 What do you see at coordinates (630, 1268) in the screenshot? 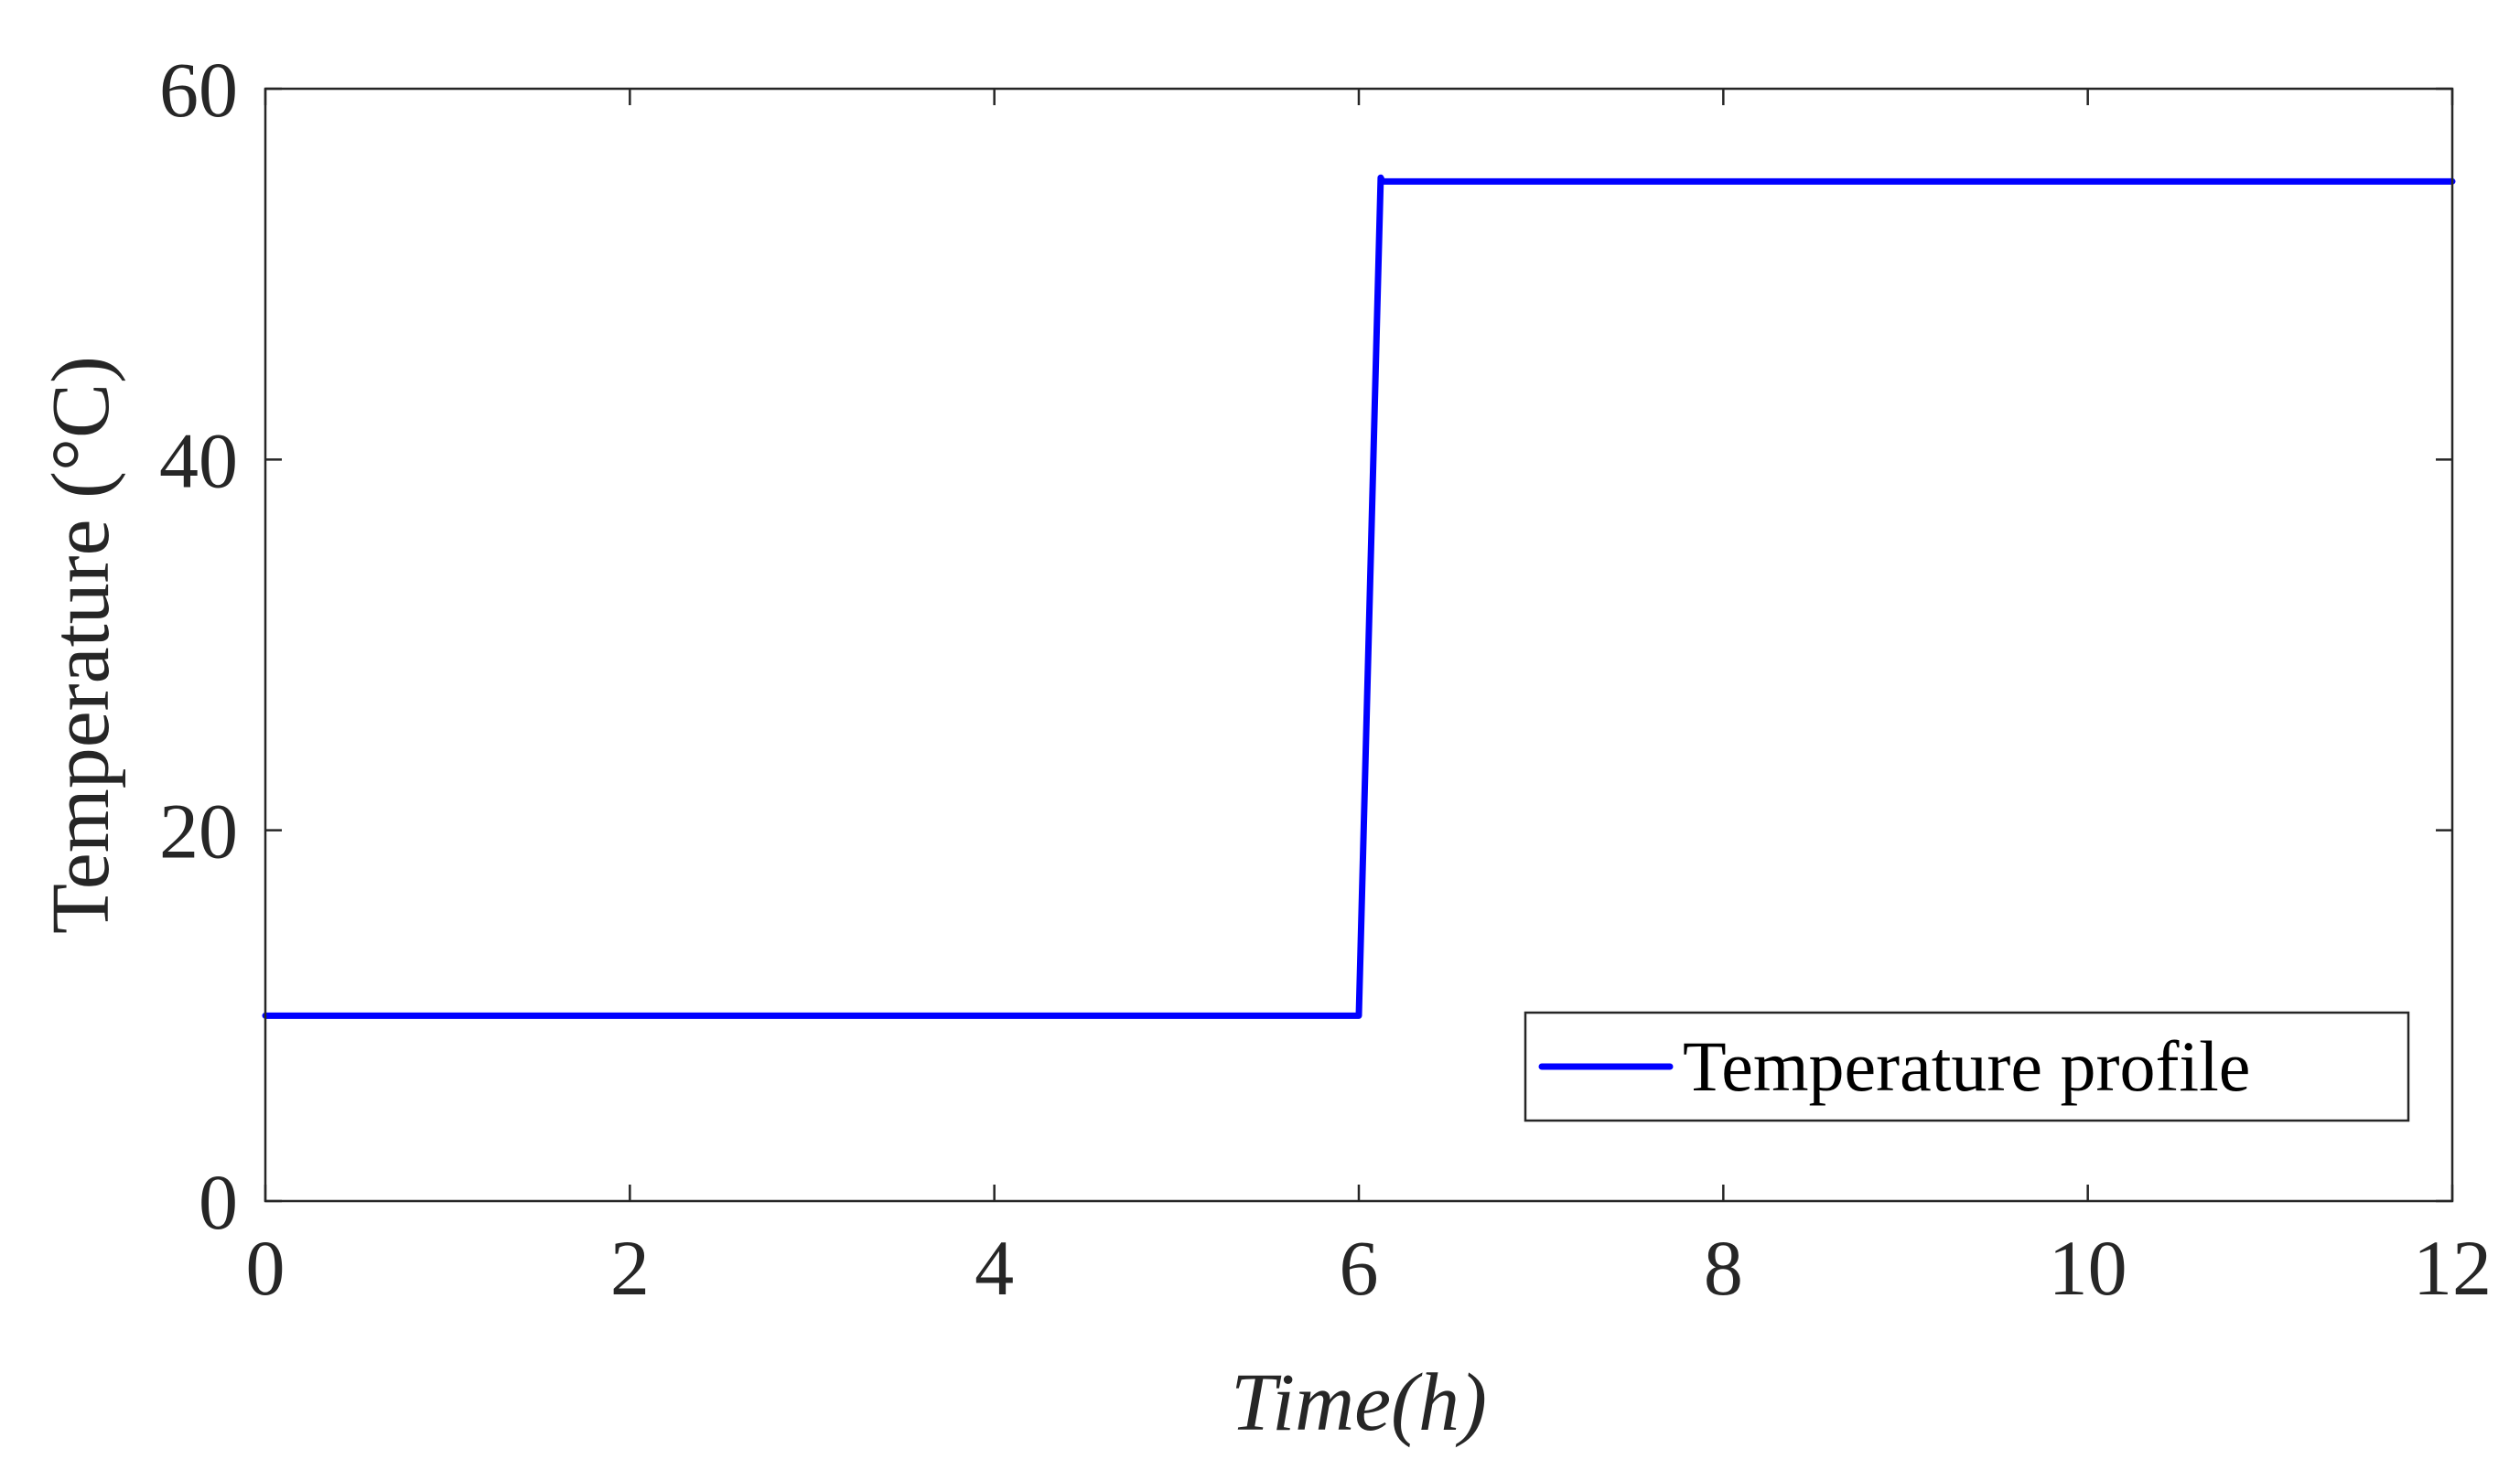
I see `x-tick-label: 2` at bounding box center [630, 1268].